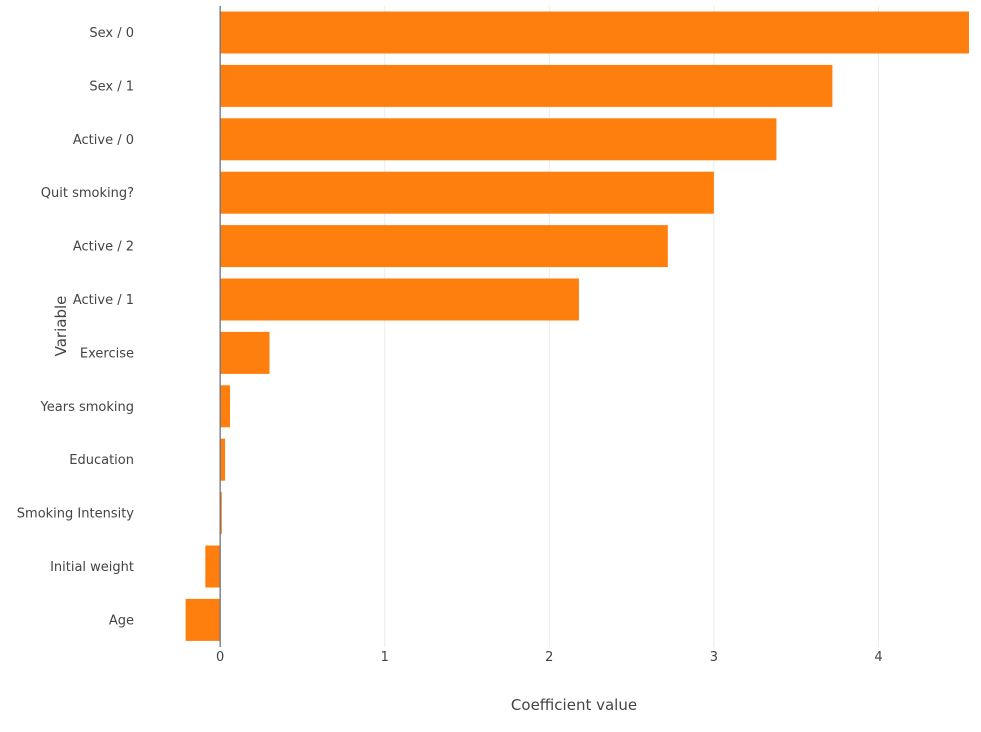 The image size is (981, 732). I want to click on bar-age, so click(203, 619).